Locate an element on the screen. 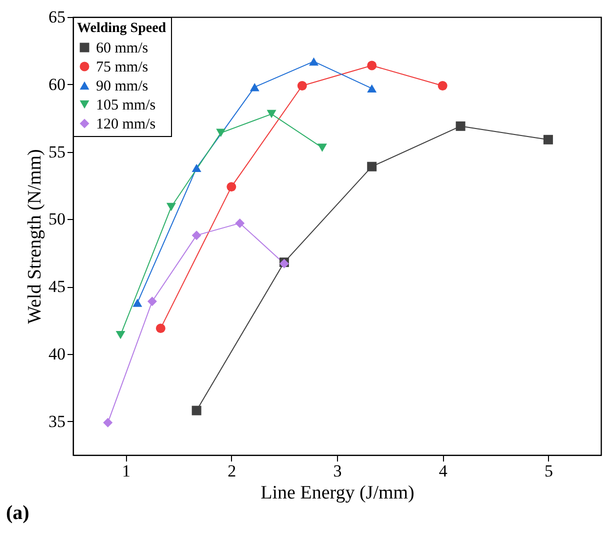 The image size is (613, 533). y-tick-label: 55 is located at coordinates (57, 152).